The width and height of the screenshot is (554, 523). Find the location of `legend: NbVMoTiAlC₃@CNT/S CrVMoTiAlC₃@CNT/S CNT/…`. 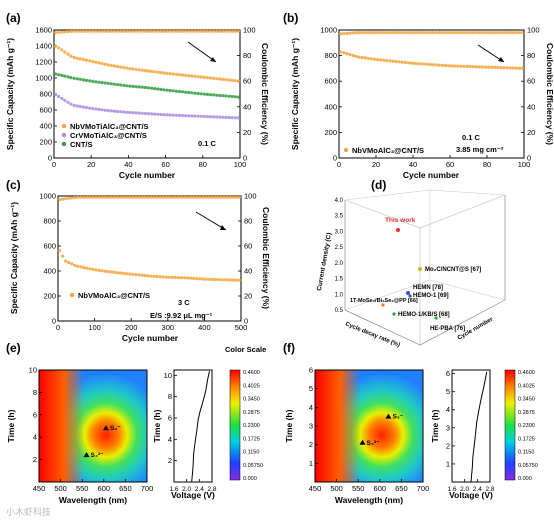

legend: NbVMoTiAlC₃@CNT/S CrVMoTiAlC₃@CNT/S CNT/… is located at coordinates (105, 135).